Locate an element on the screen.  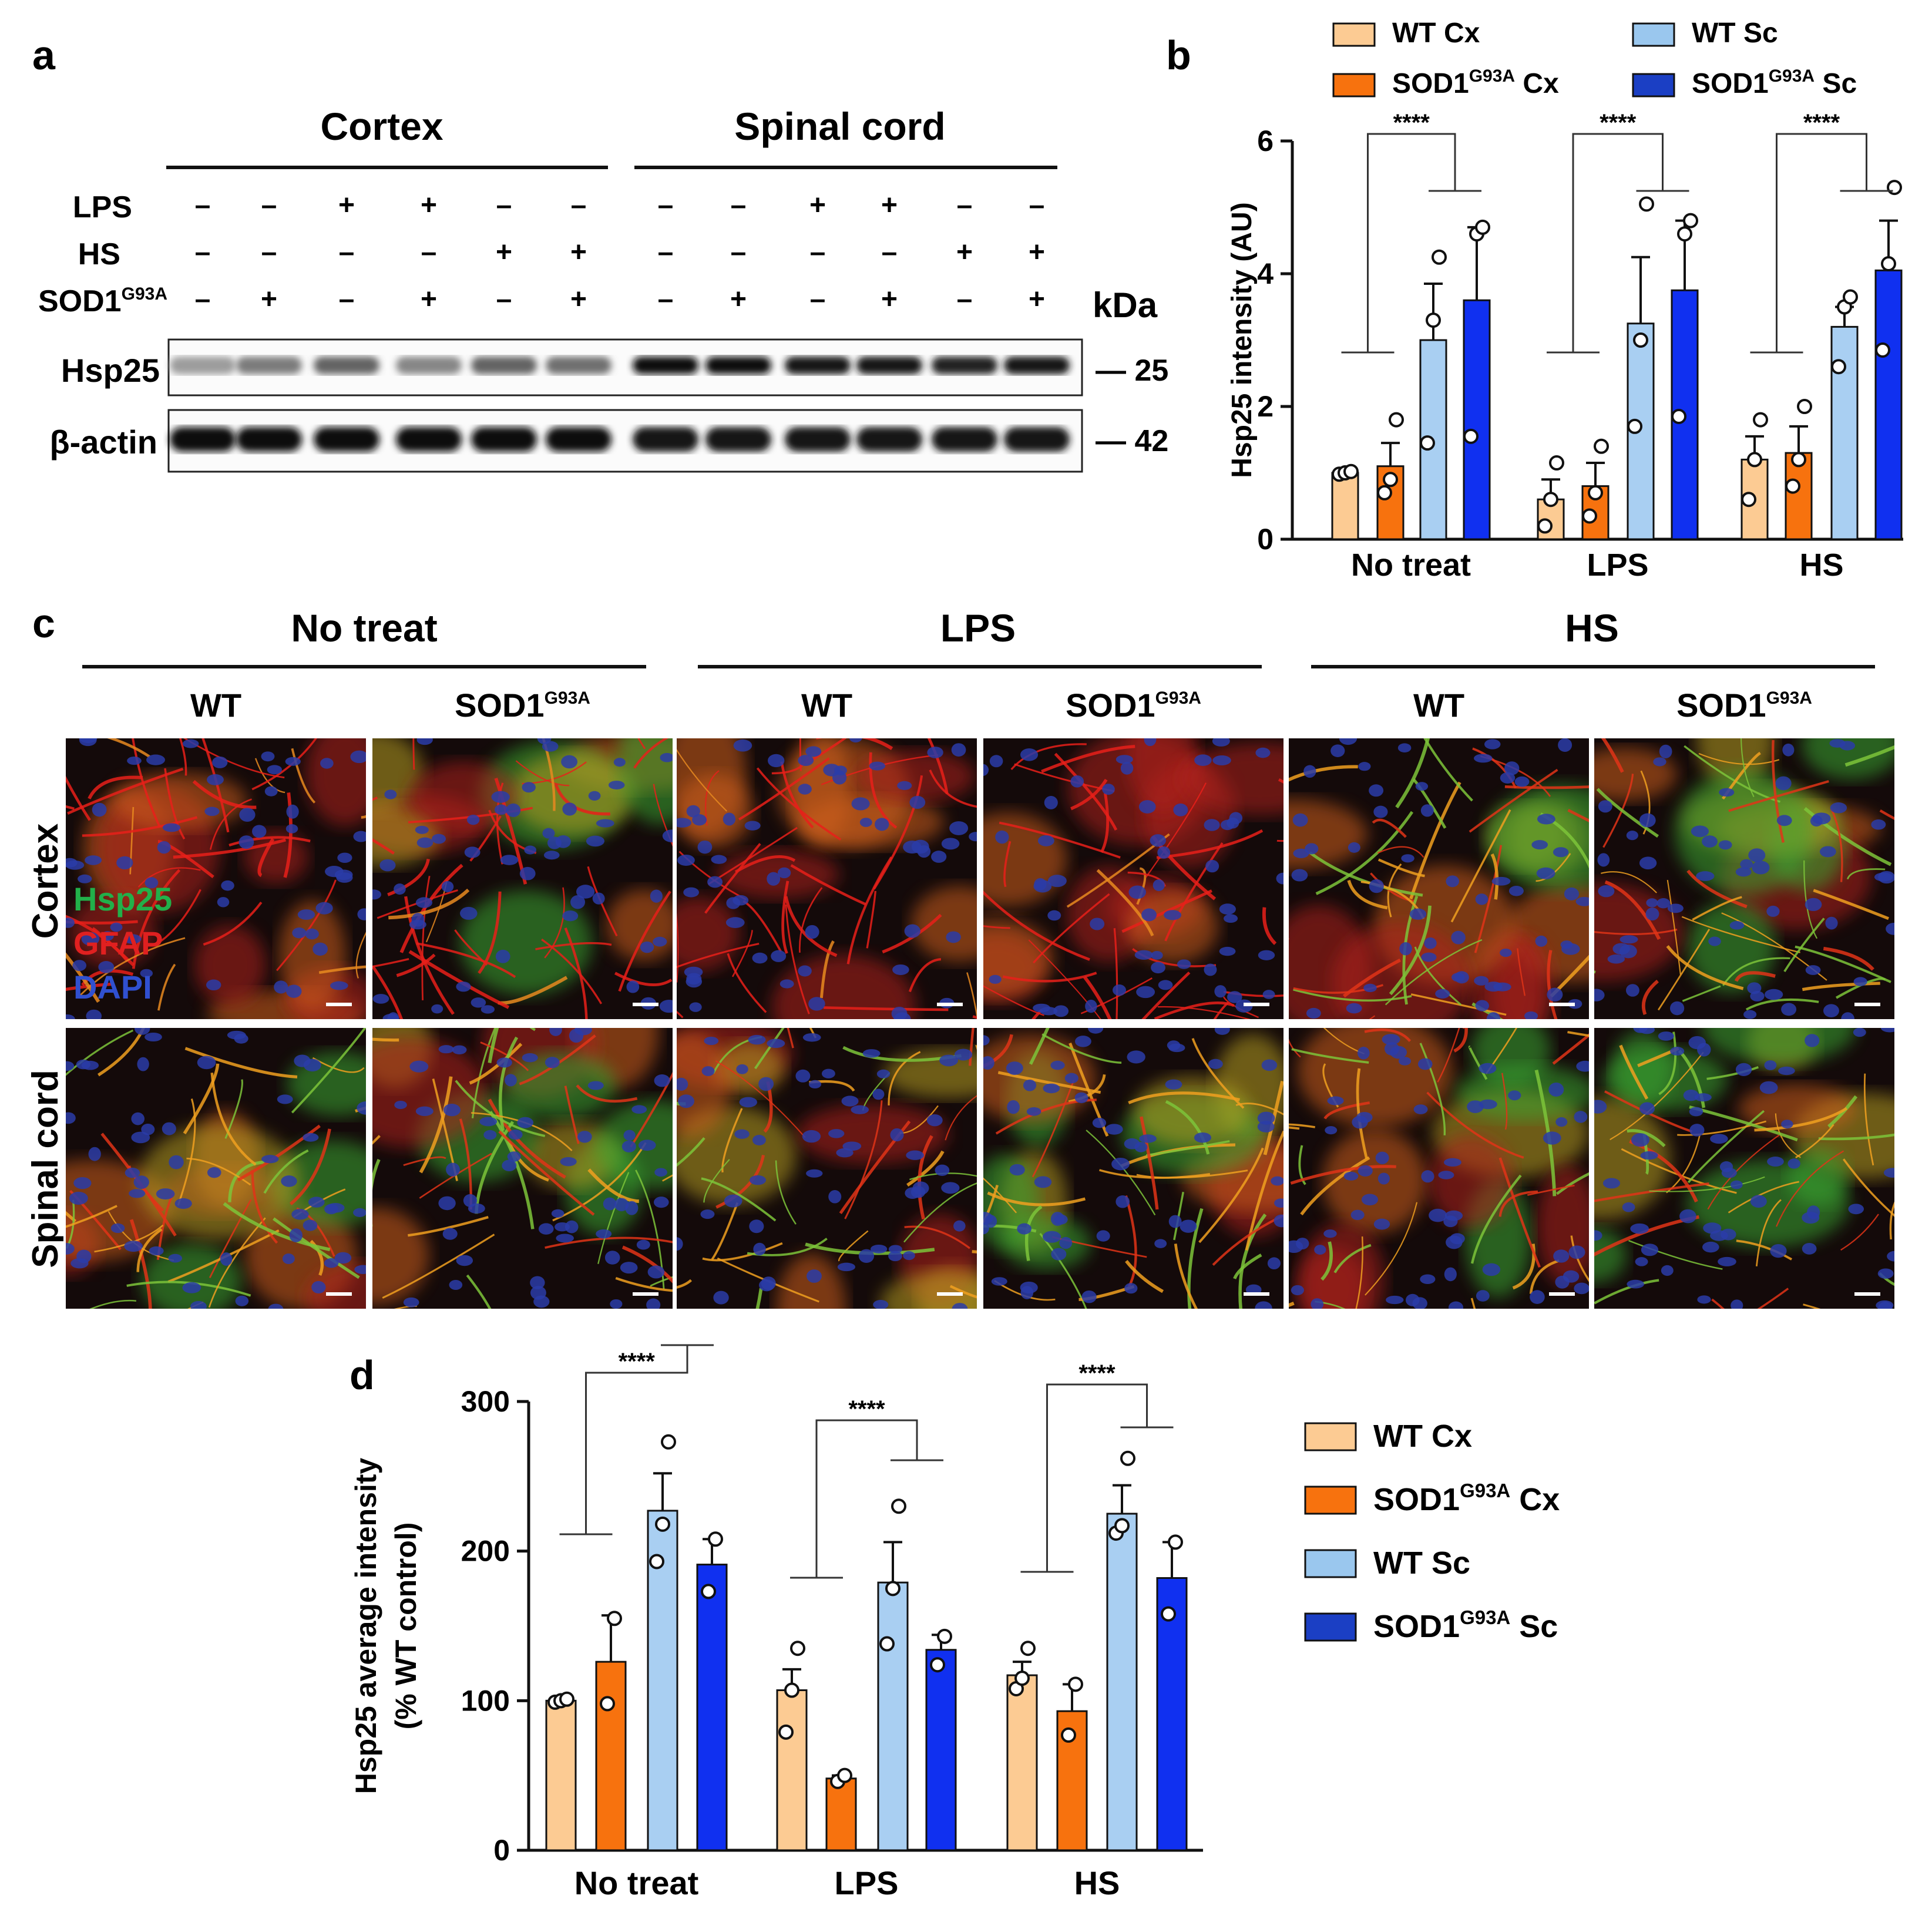
sign-lane-5: – is located at coordinates (504, 206).